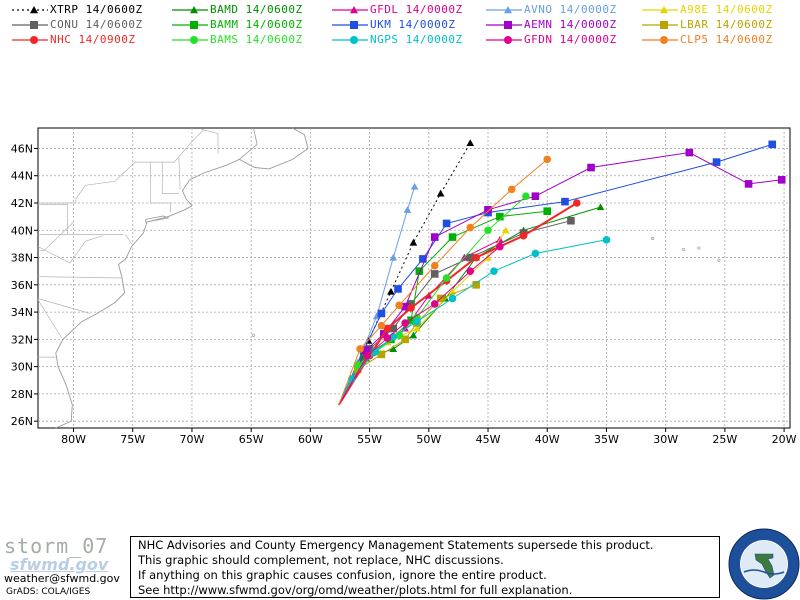  I want to click on y-tick-label: 38N, so click(22, 258).